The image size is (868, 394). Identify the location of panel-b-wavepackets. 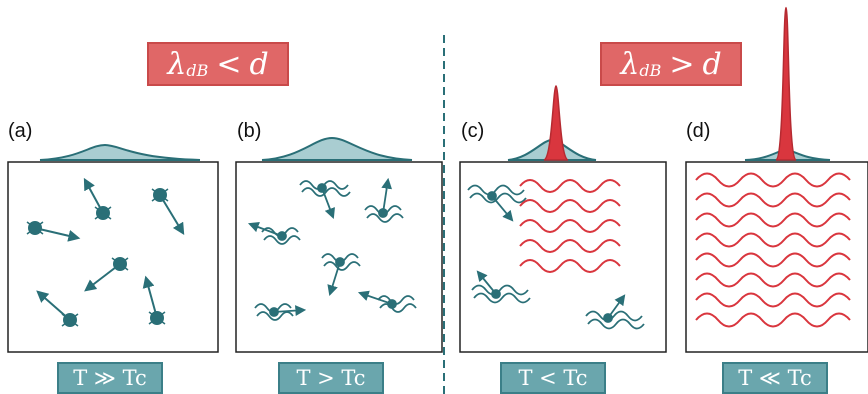
(332, 249).